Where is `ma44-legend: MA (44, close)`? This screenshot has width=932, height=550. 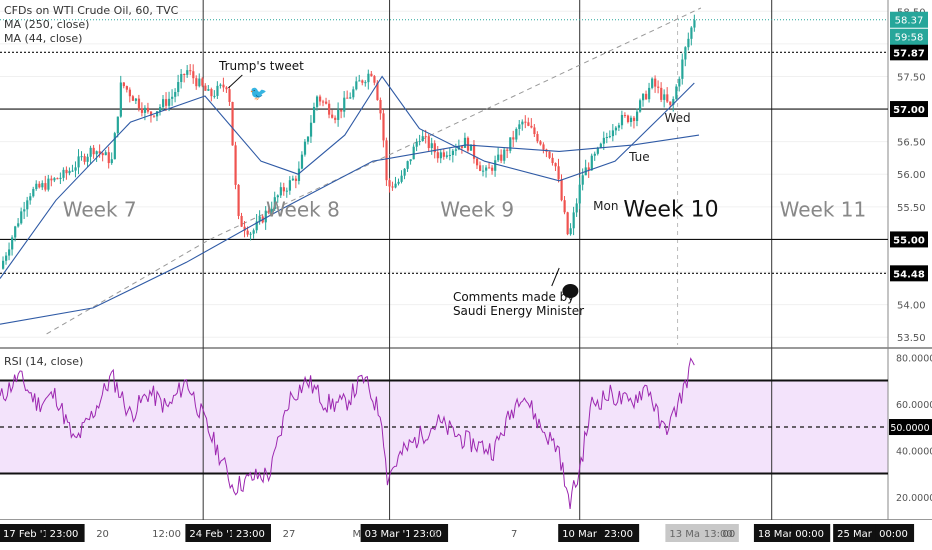 ma44-legend: MA (44, close) is located at coordinates (43, 38).